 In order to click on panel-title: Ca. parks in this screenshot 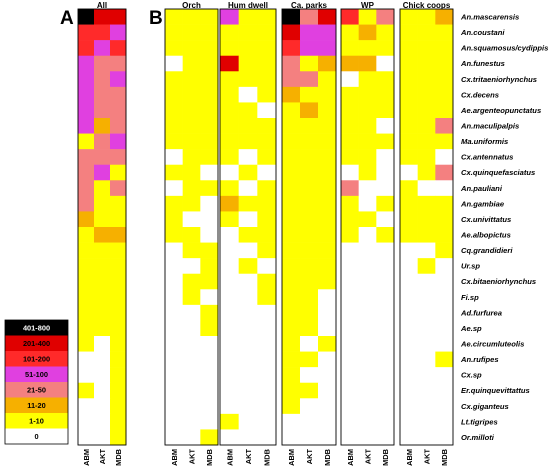, I will do `click(309, 5)`.